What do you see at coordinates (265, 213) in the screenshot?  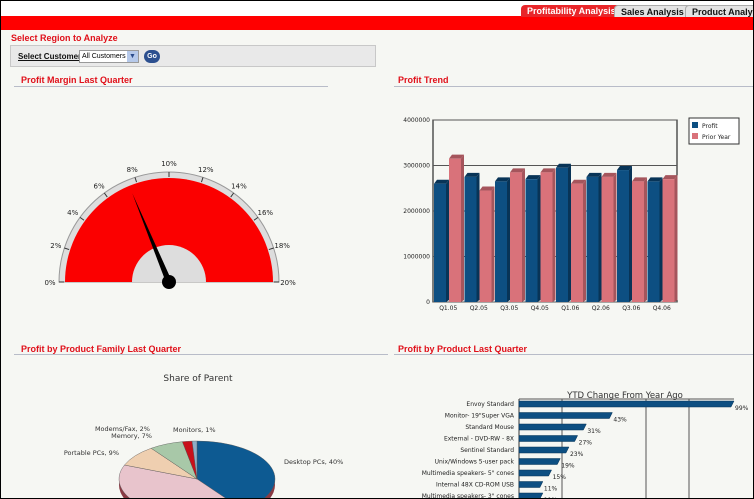 I see `gauge-tick-label: 16%` at bounding box center [265, 213].